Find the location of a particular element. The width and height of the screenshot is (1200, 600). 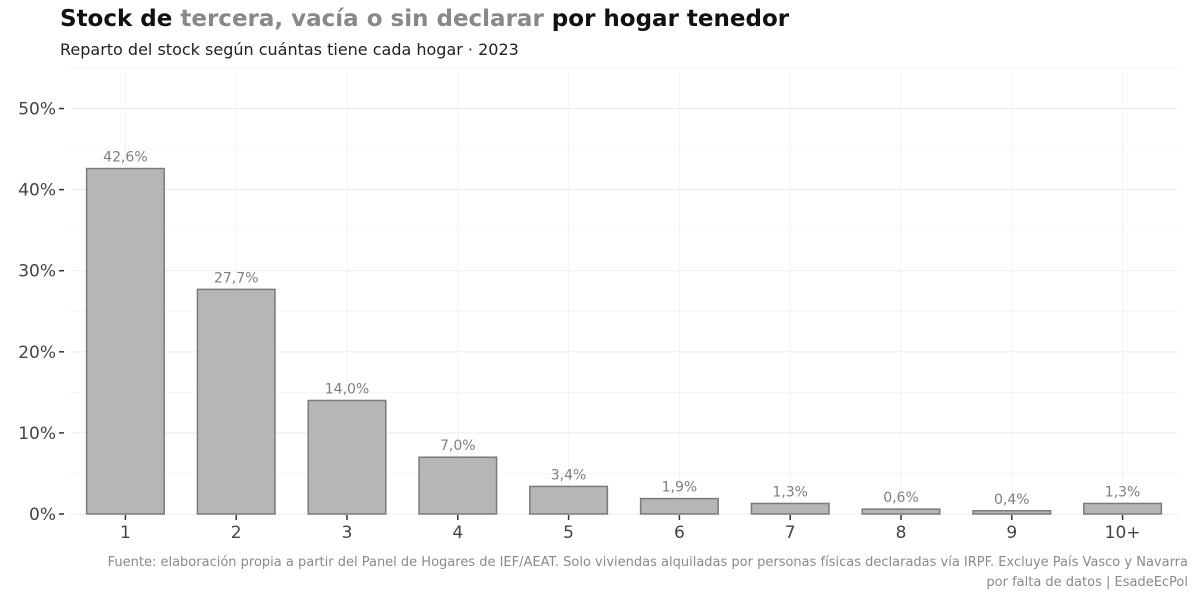

x-tick-label: 6 is located at coordinates (679, 533).